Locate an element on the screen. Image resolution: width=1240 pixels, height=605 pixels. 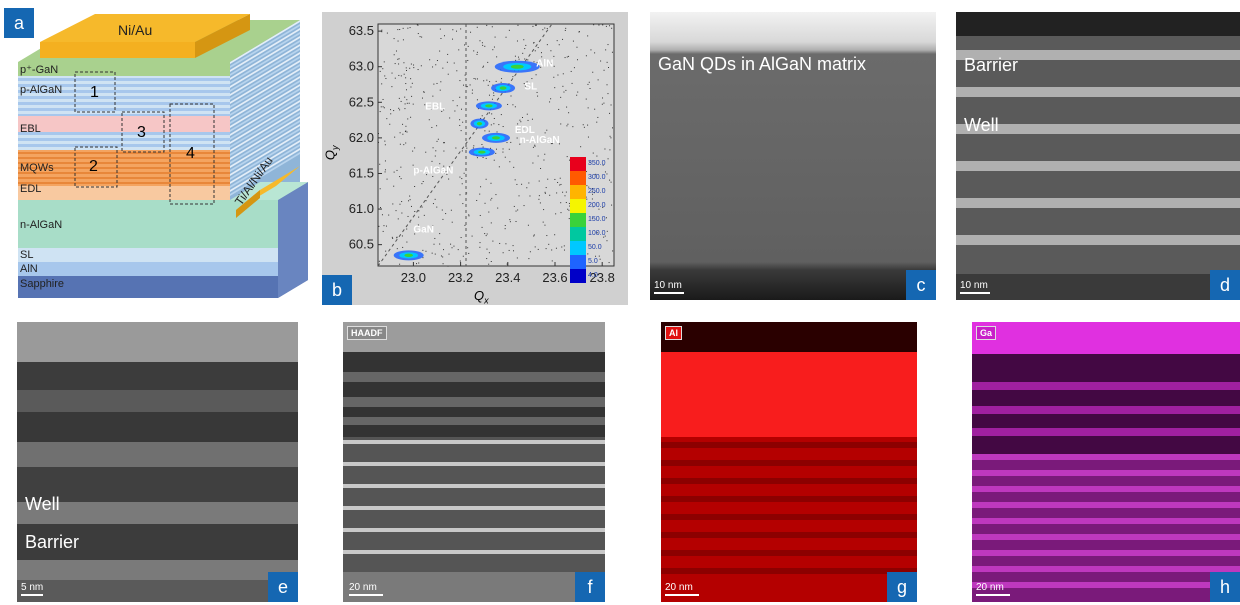
region-3-label: 3 is located at coordinates (141, 132).